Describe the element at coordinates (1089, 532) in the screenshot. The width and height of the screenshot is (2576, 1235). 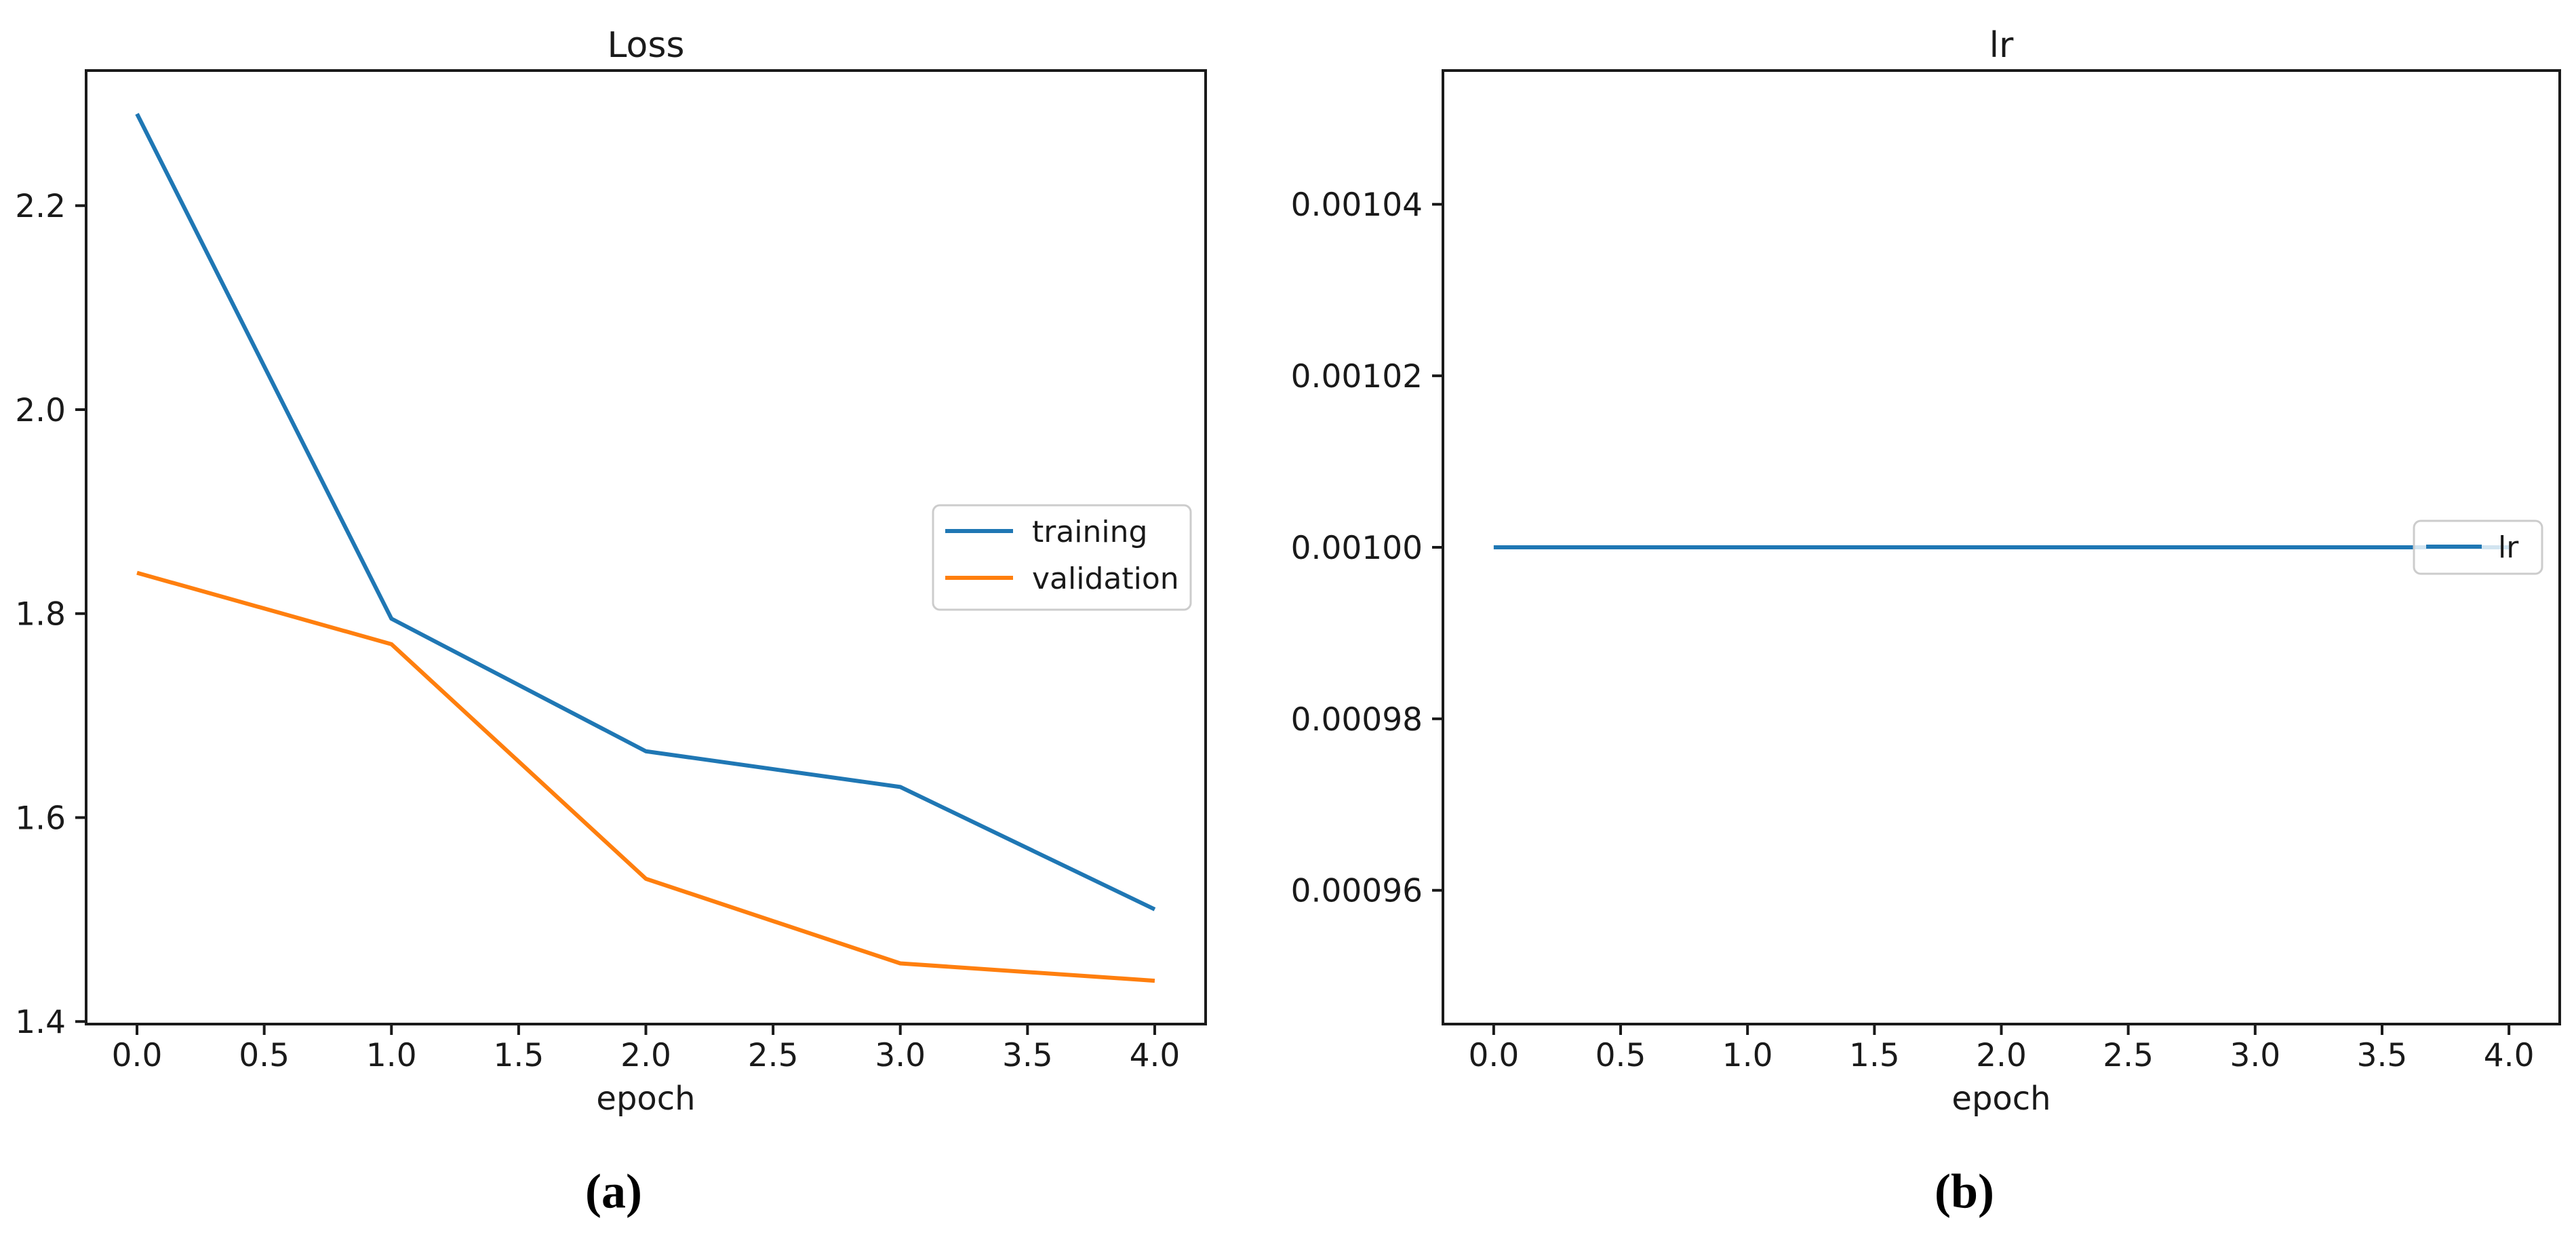
I see `legend-label-training: training` at that location.